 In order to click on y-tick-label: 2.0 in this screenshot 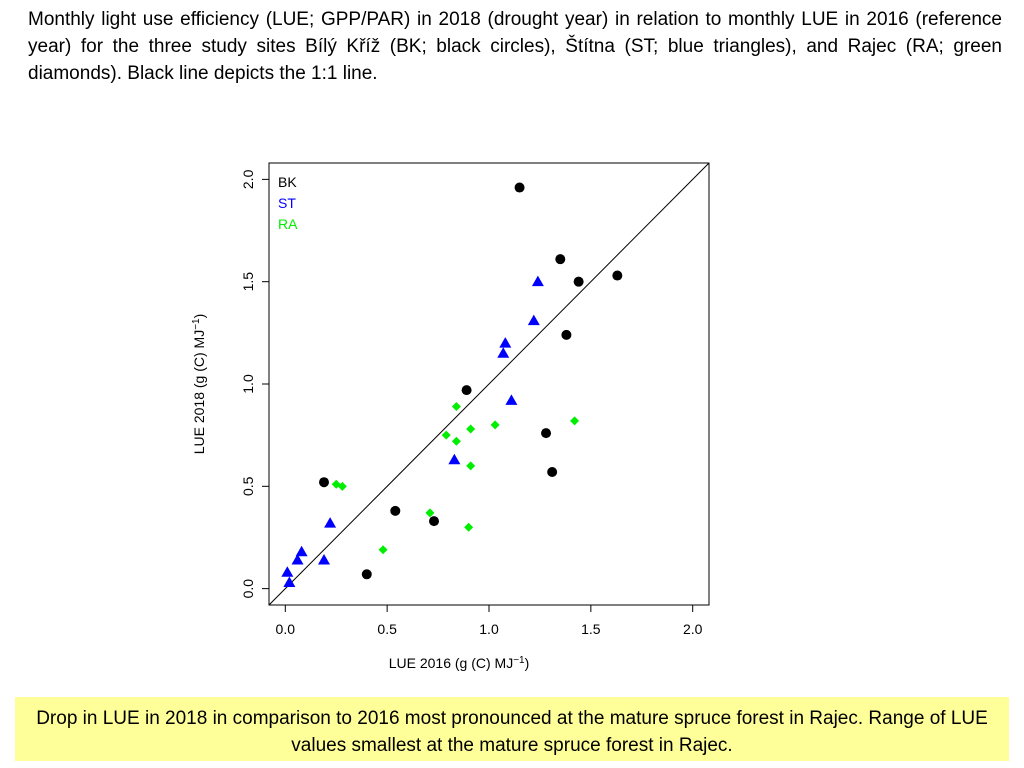, I will do `click(248, 179)`.